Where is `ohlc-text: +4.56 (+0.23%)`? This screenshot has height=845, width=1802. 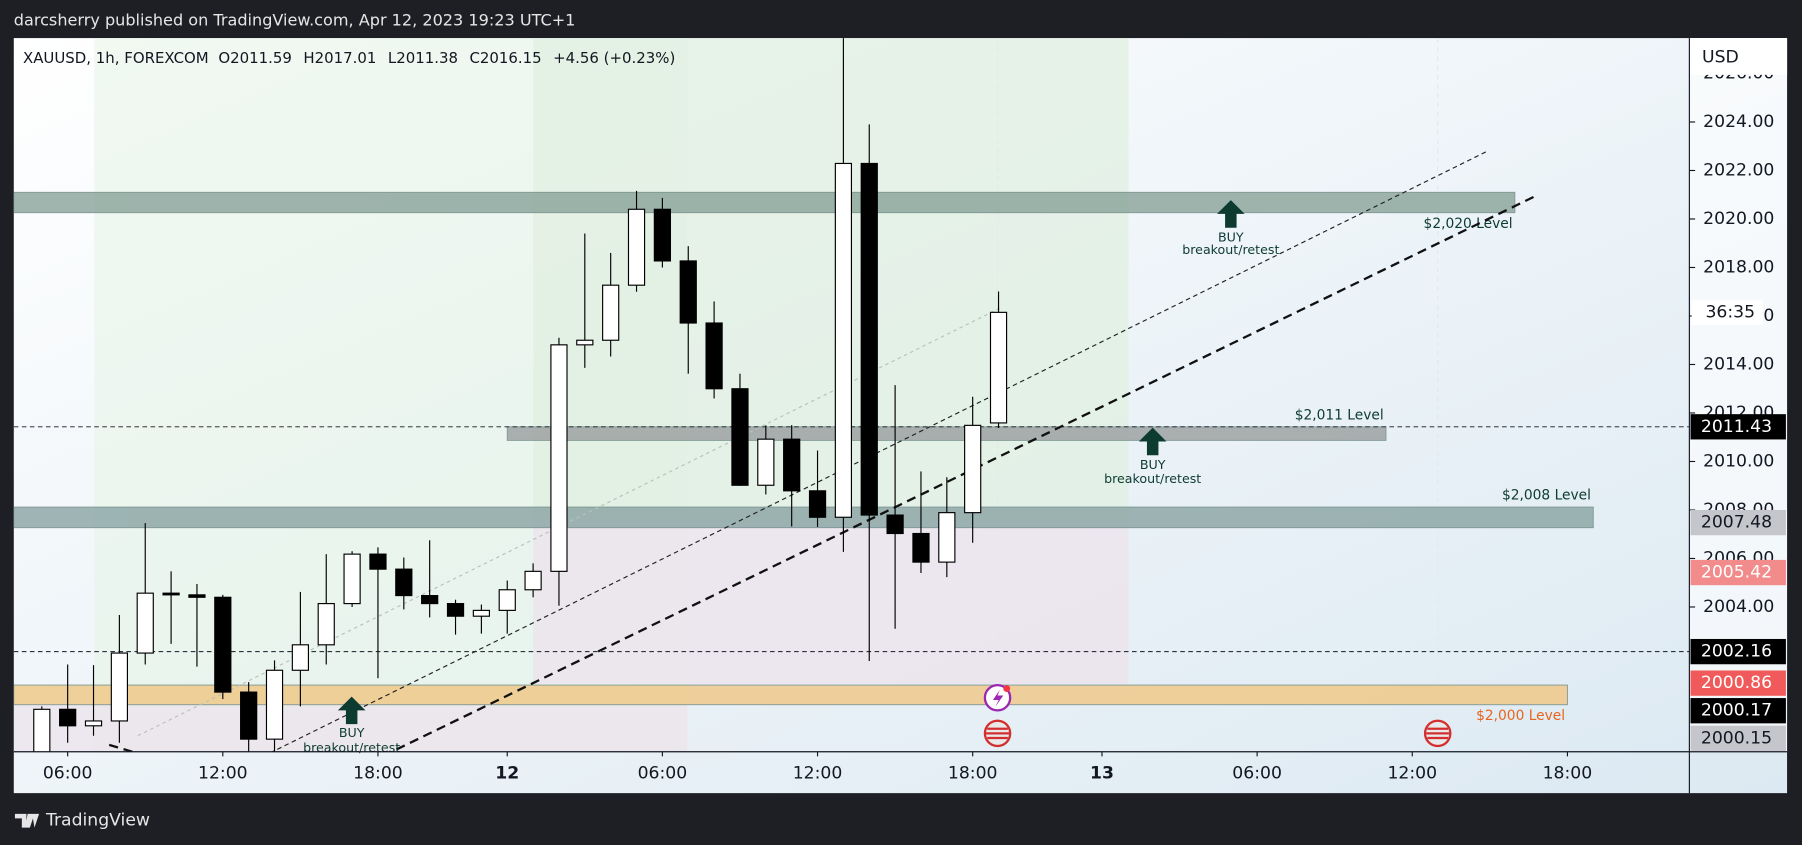
ohlc-text: +4.56 (+0.23%) is located at coordinates (614, 58).